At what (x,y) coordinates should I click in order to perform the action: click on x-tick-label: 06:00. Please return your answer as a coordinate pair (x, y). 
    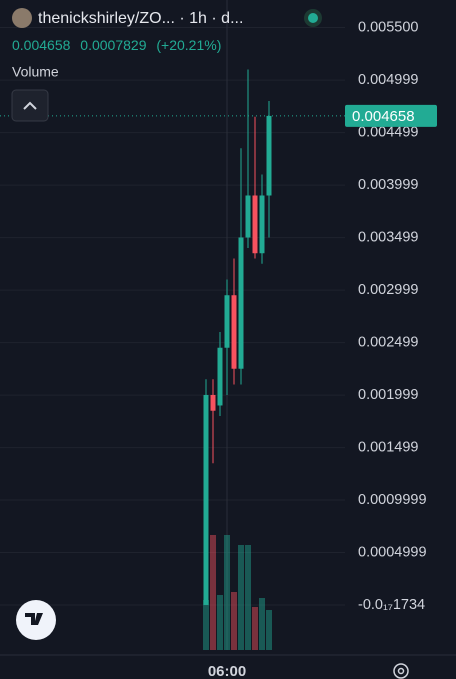
    Looking at the image, I should click on (227, 671).